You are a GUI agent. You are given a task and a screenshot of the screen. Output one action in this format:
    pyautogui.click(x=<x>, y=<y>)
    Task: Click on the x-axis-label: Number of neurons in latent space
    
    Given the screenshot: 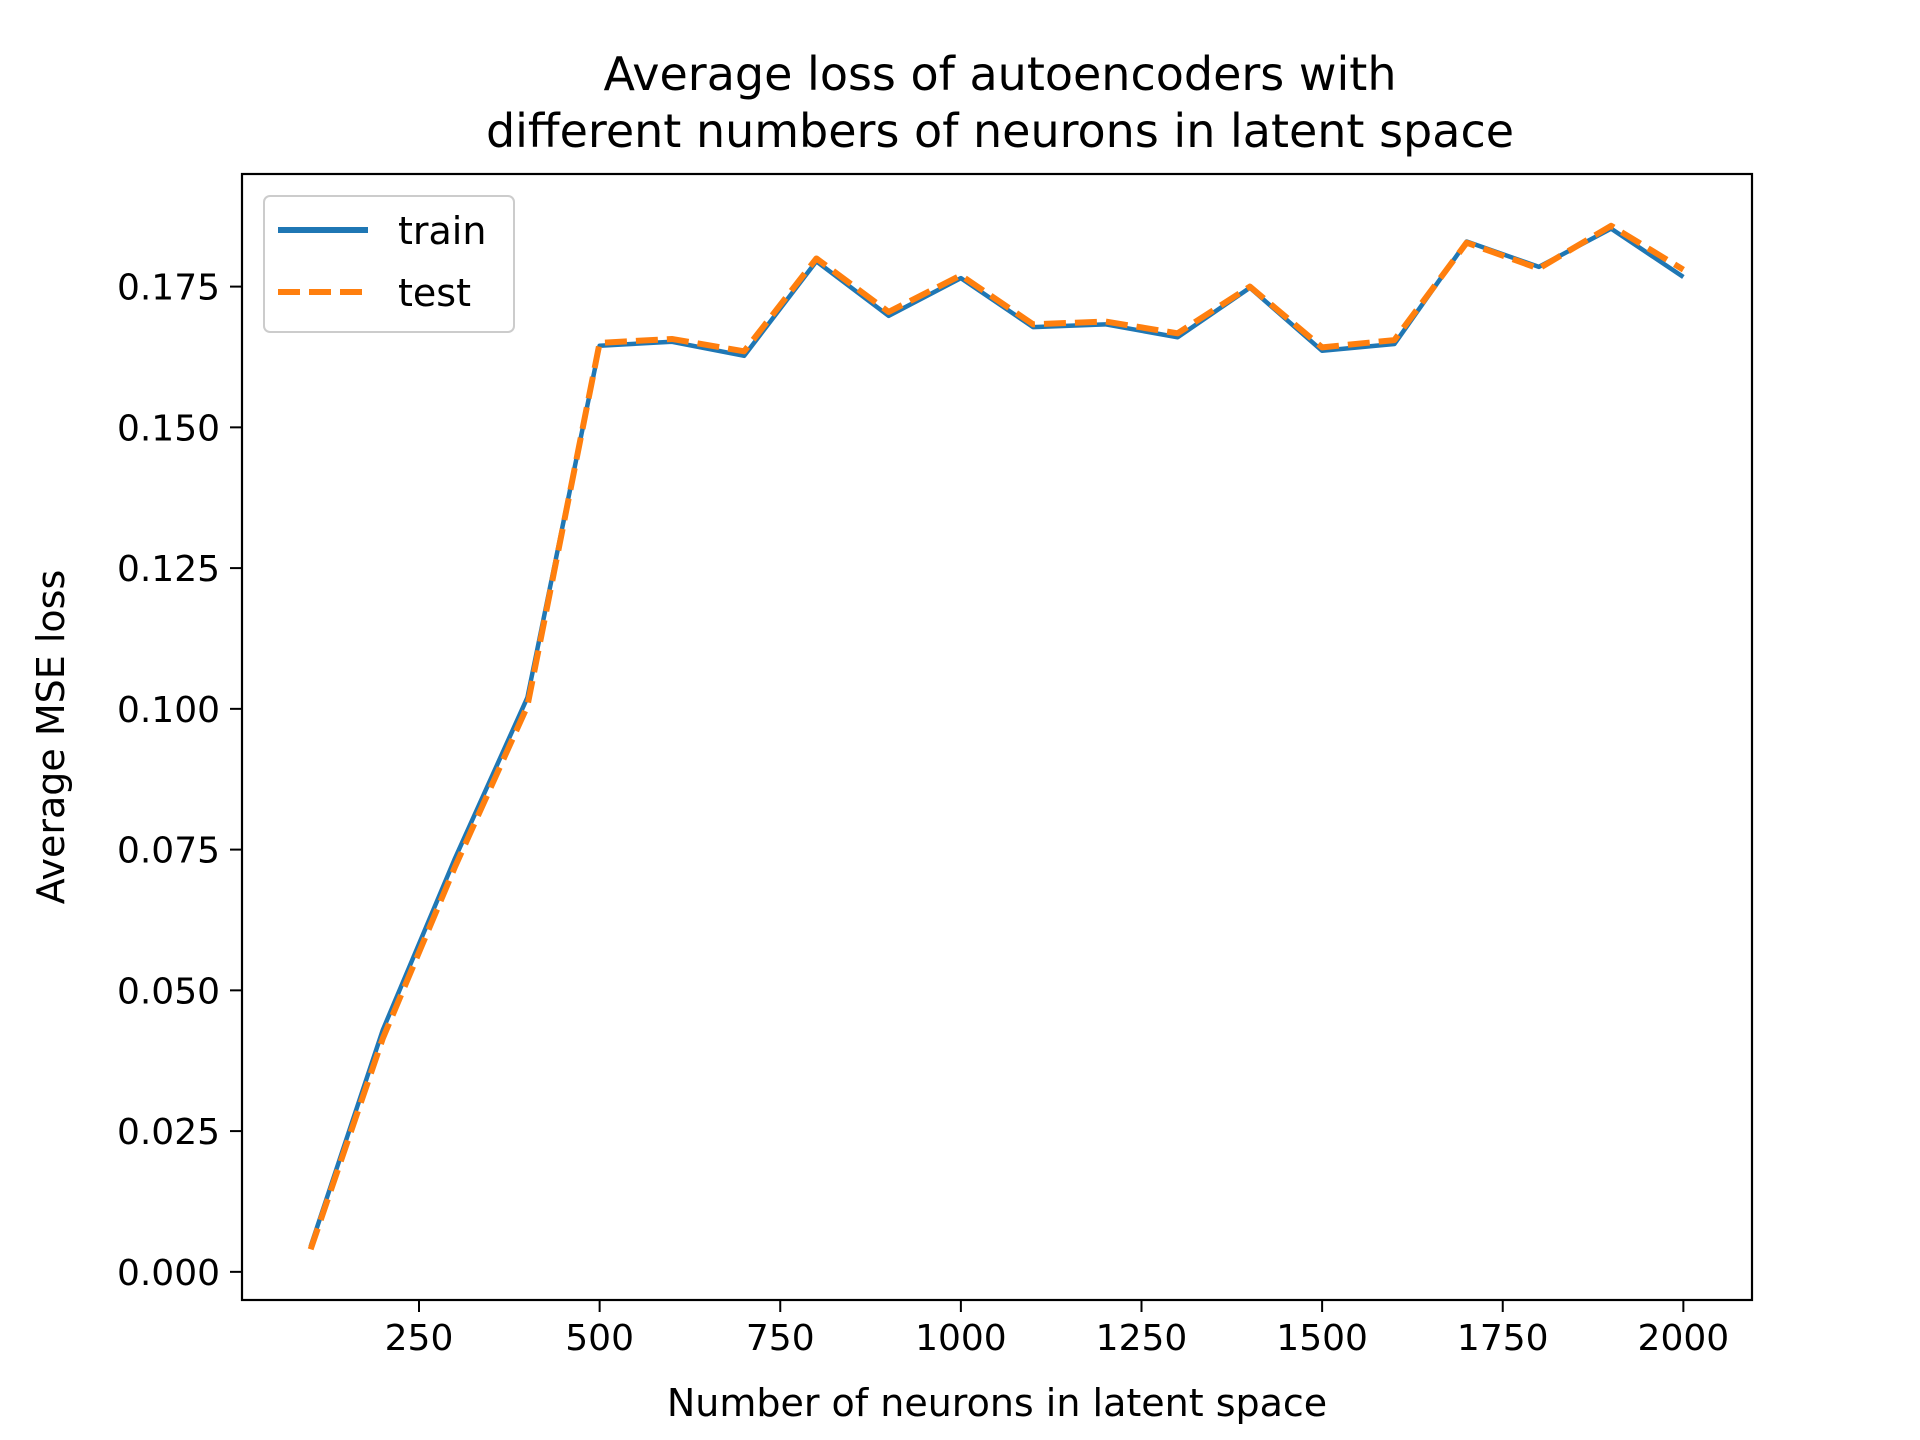 What is the action you would take?
    pyautogui.click(x=997, y=1403)
    